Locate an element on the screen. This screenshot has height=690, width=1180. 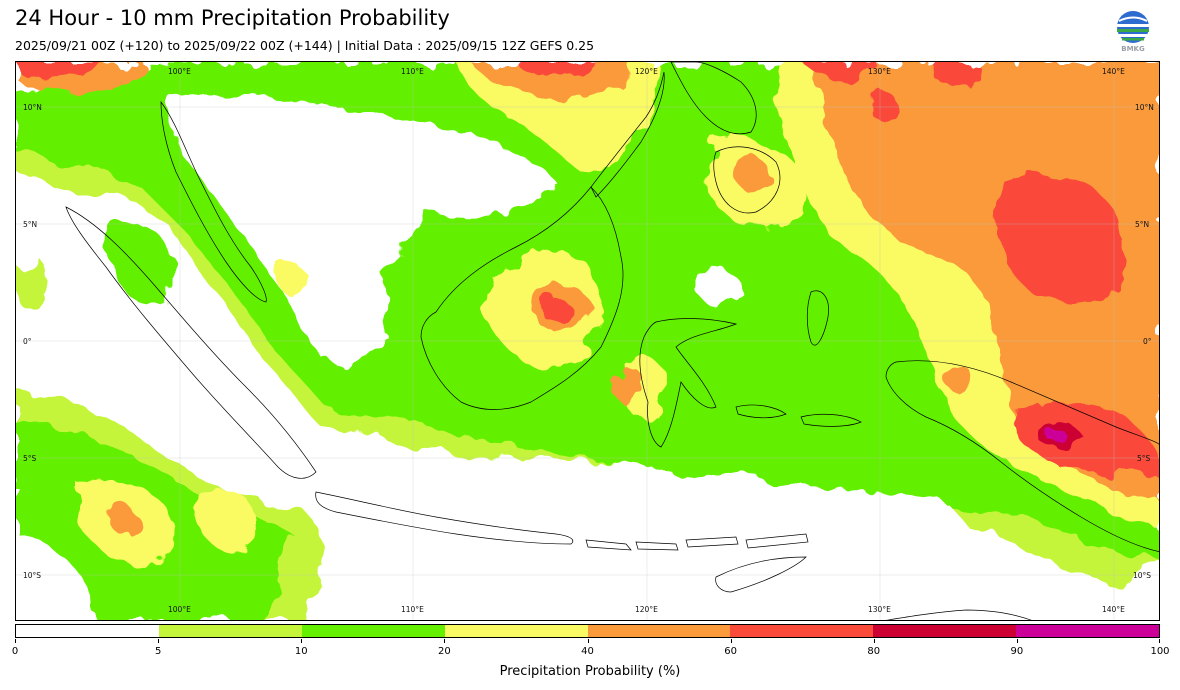
bmkg-globe-icon is located at coordinates (1133, 27).